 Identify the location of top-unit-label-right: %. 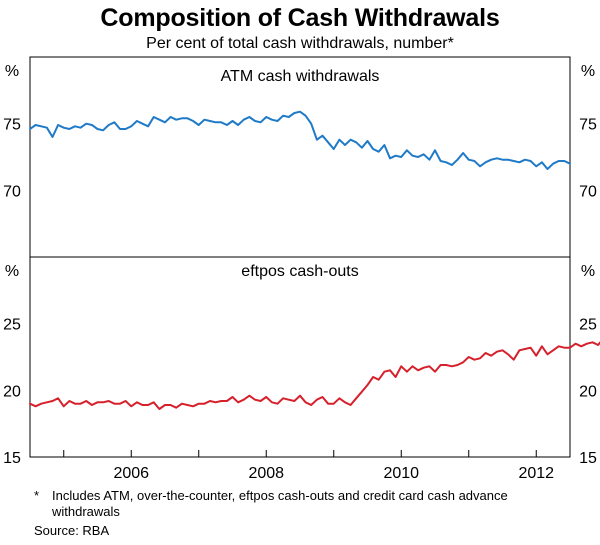
(588, 71).